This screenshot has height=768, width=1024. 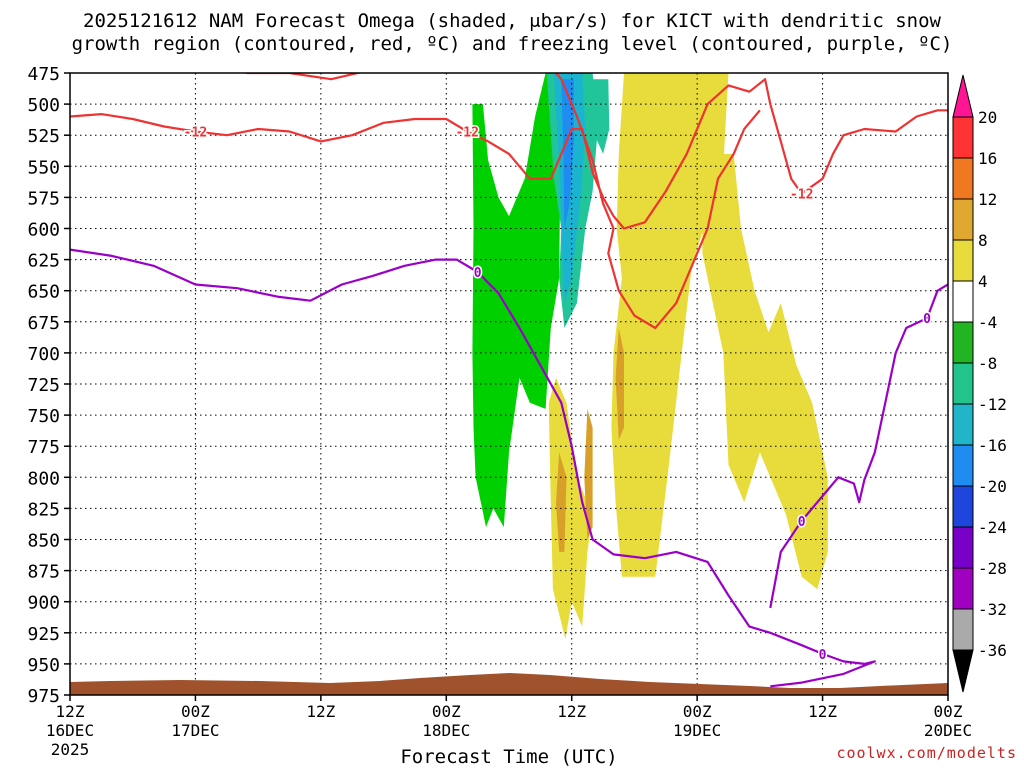 What do you see at coordinates (478, 273) in the screenshot?
I see `freezing-label-0-0: 0` at bounding box center [478, 273].